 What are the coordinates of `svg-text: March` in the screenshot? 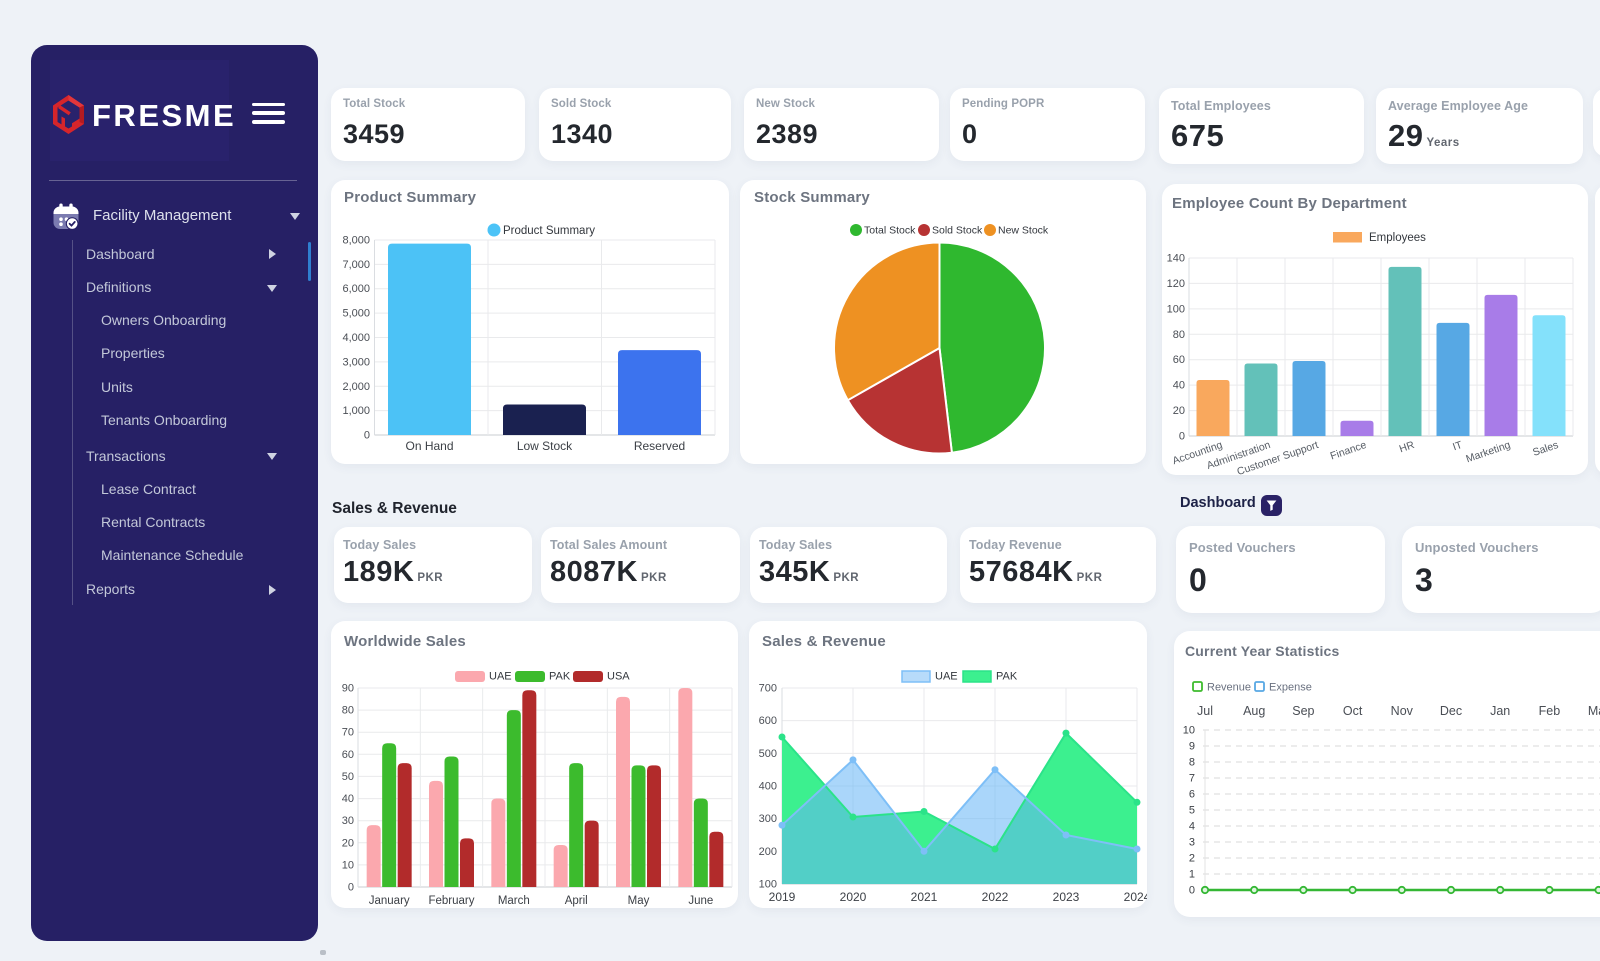 It's located at (514, 901).